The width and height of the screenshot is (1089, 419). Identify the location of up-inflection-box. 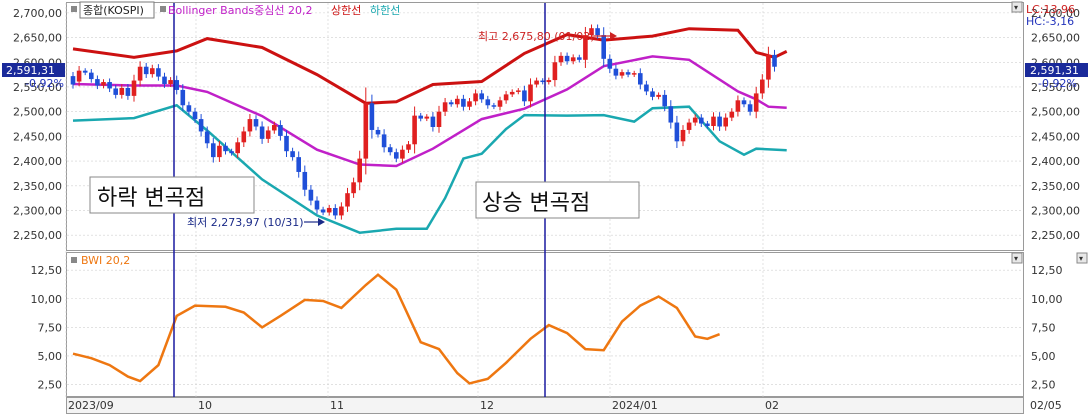
(557, 200).